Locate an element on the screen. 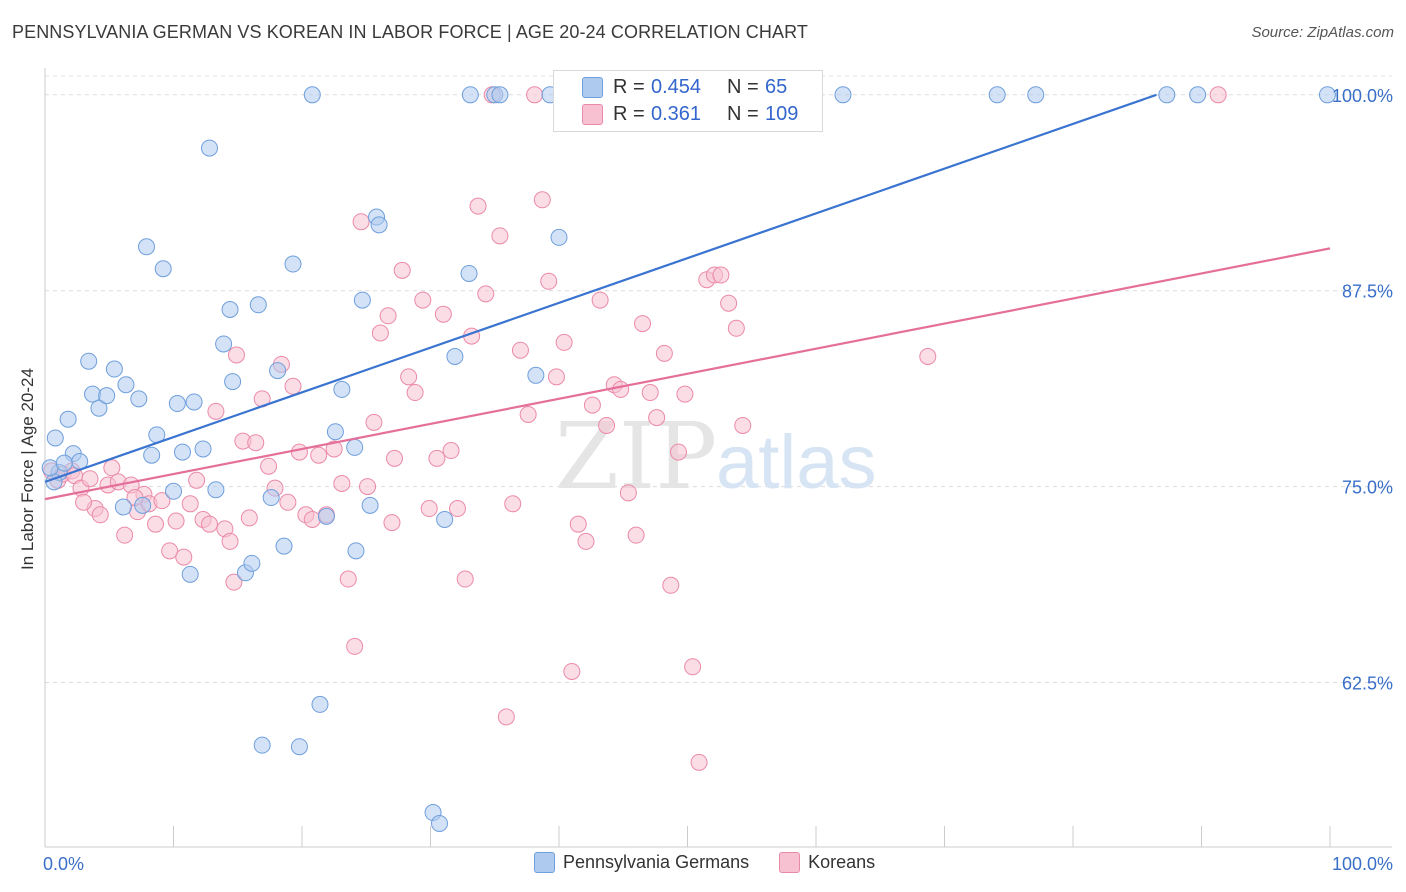 This screenshot has height=892, width=1406. legend-n-value: 109 is located at coordinates (782, 113).